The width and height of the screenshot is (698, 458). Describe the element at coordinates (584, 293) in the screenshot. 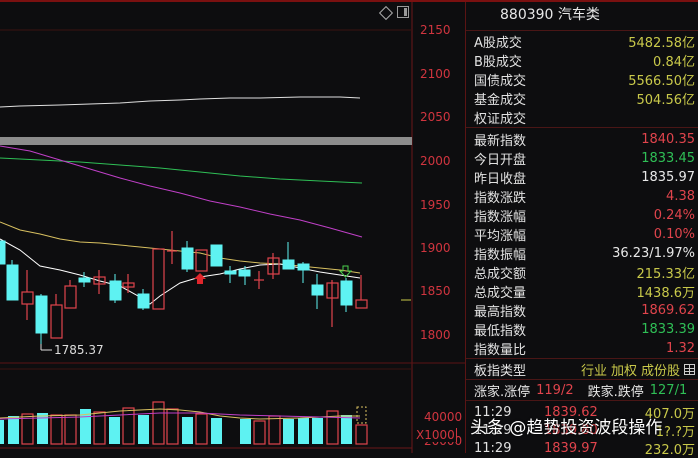

I see `stat-row: 总成交量 1438.6万` at that location.